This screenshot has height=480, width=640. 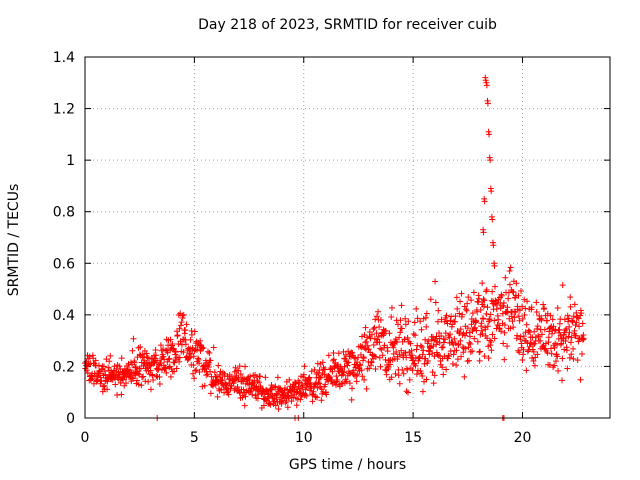 What do you see at coordinates (64, 213) in the screenshot?
I see `y-tick-label: 0.8` at bounding box center [64, 213].